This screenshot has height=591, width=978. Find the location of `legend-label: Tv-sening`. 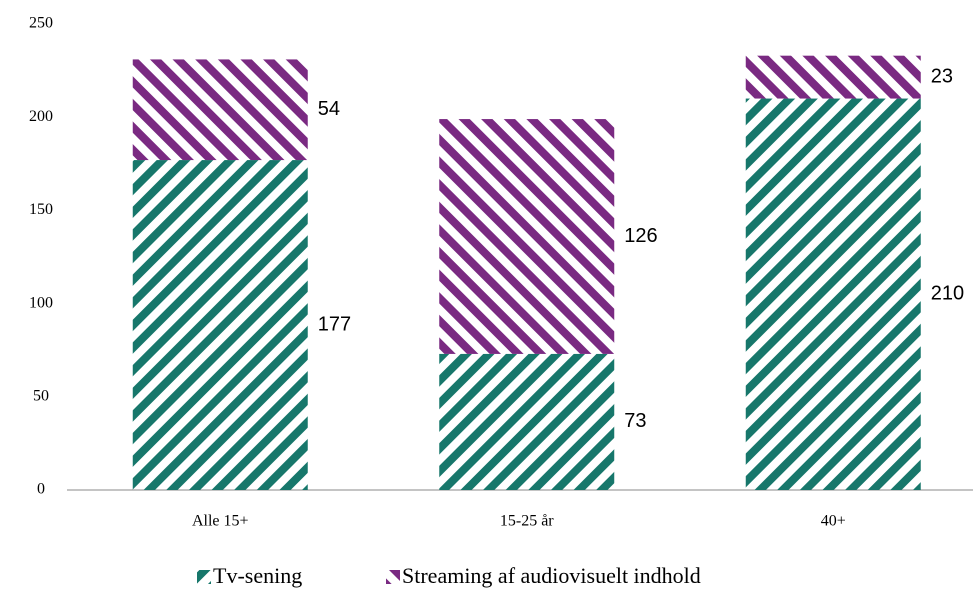

legend-label: Tv-sening is located at coordinates (257, 575).